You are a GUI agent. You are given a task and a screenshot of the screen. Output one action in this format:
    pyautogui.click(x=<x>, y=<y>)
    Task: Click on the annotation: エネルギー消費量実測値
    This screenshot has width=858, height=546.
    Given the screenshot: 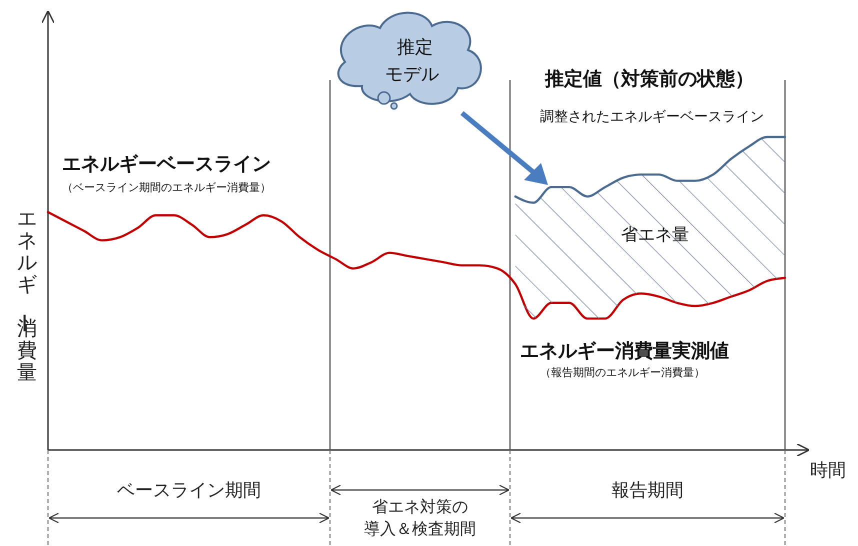 What is the action you would take?
    pyautogui.click(x=624, y=351)
    